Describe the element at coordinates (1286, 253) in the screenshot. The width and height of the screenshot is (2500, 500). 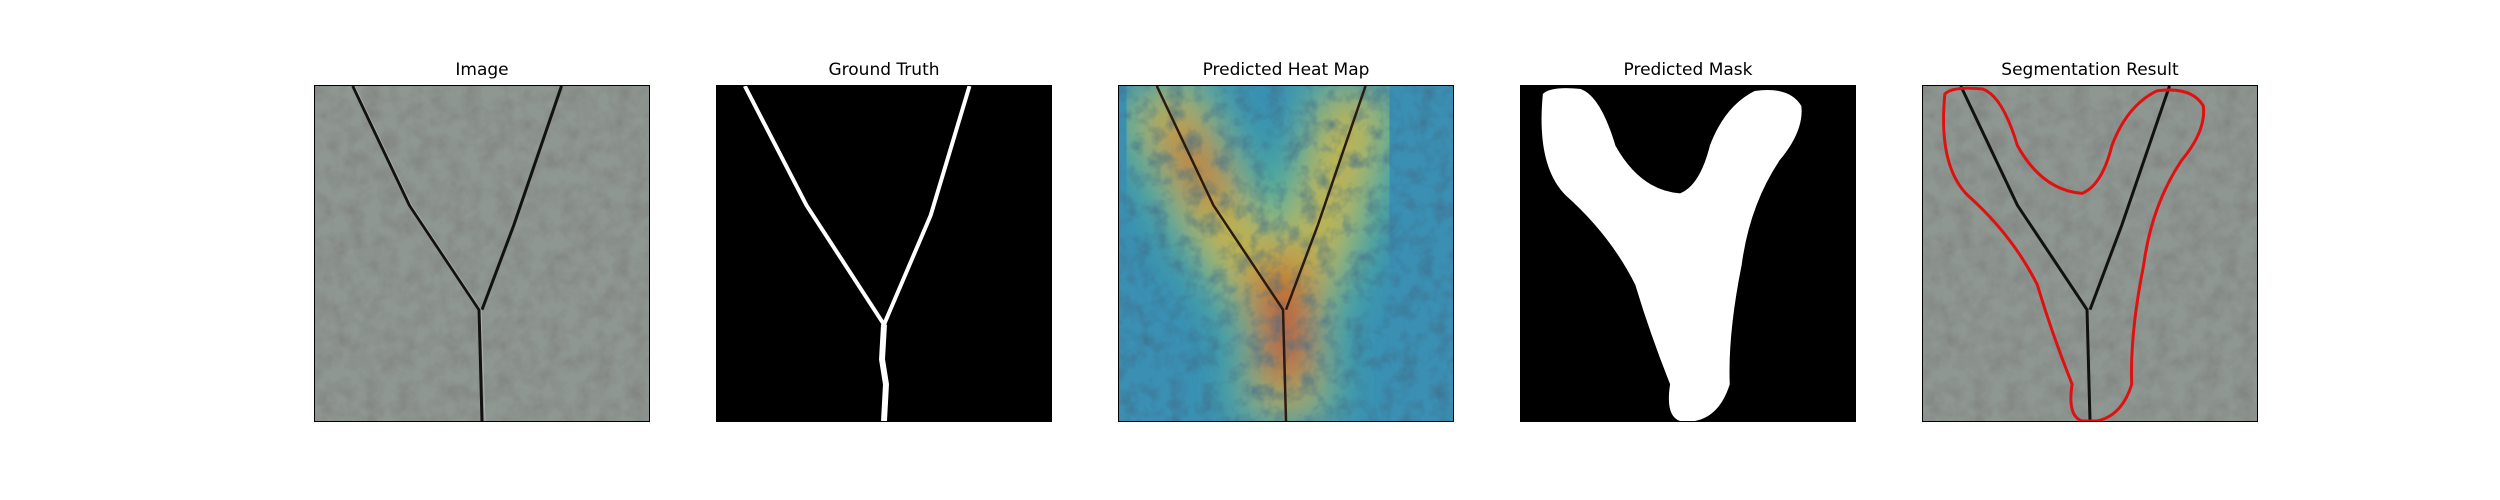
I see `panel-predicted-heat-map` at that location.